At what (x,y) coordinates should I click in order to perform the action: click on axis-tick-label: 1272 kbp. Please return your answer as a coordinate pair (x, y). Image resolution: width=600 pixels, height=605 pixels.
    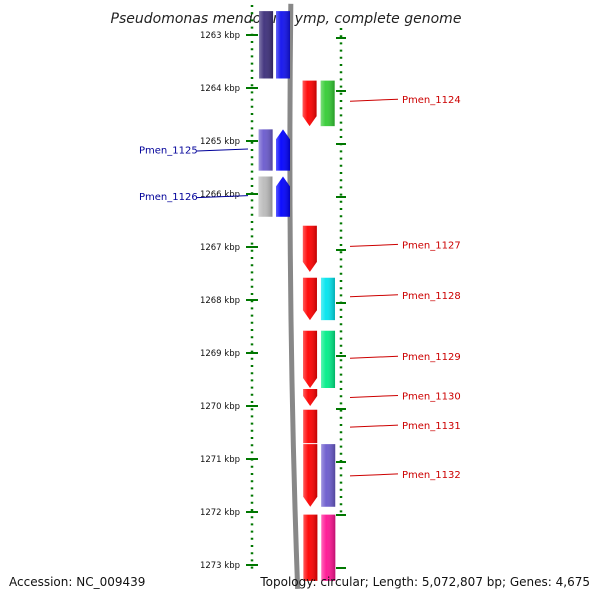
    Looking at the image, I should click on (220, 513).